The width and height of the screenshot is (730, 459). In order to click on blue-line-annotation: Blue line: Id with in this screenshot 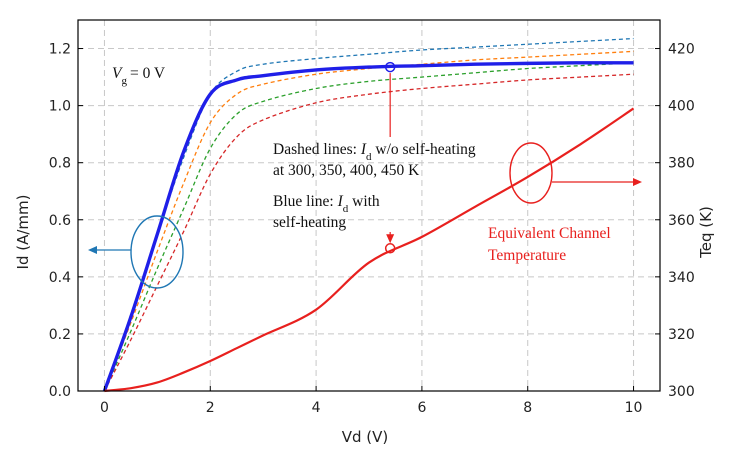, I will do `click(326, 204)`.